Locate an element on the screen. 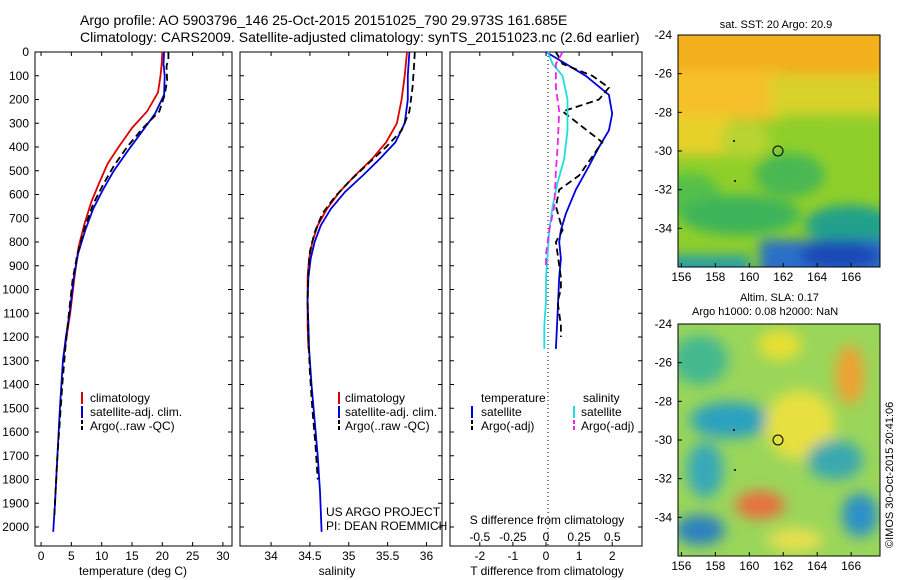  depth-tick-label: 300 is located at coordinates (19, 123).